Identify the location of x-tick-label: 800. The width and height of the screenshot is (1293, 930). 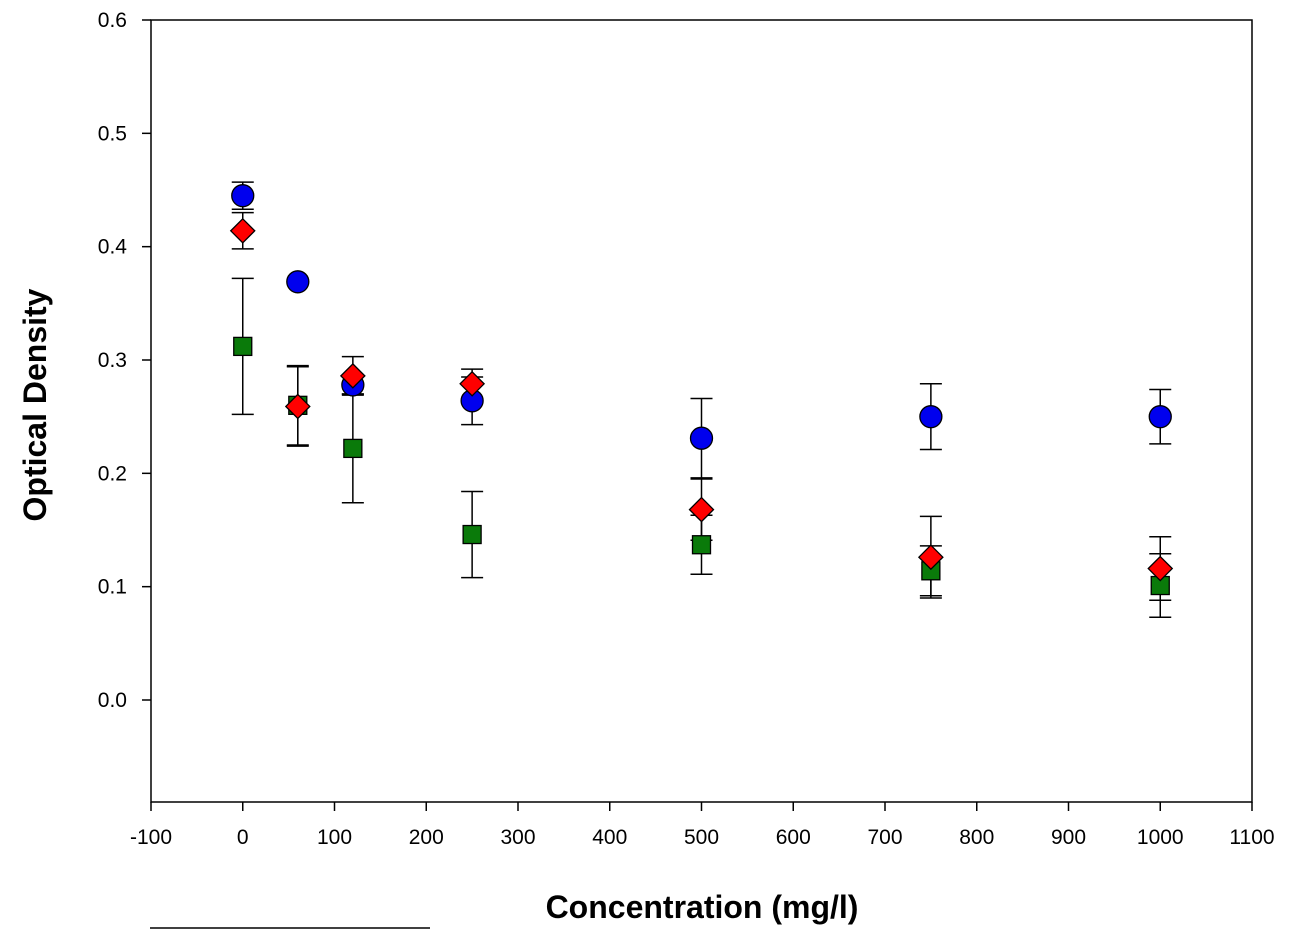
(976, 837).